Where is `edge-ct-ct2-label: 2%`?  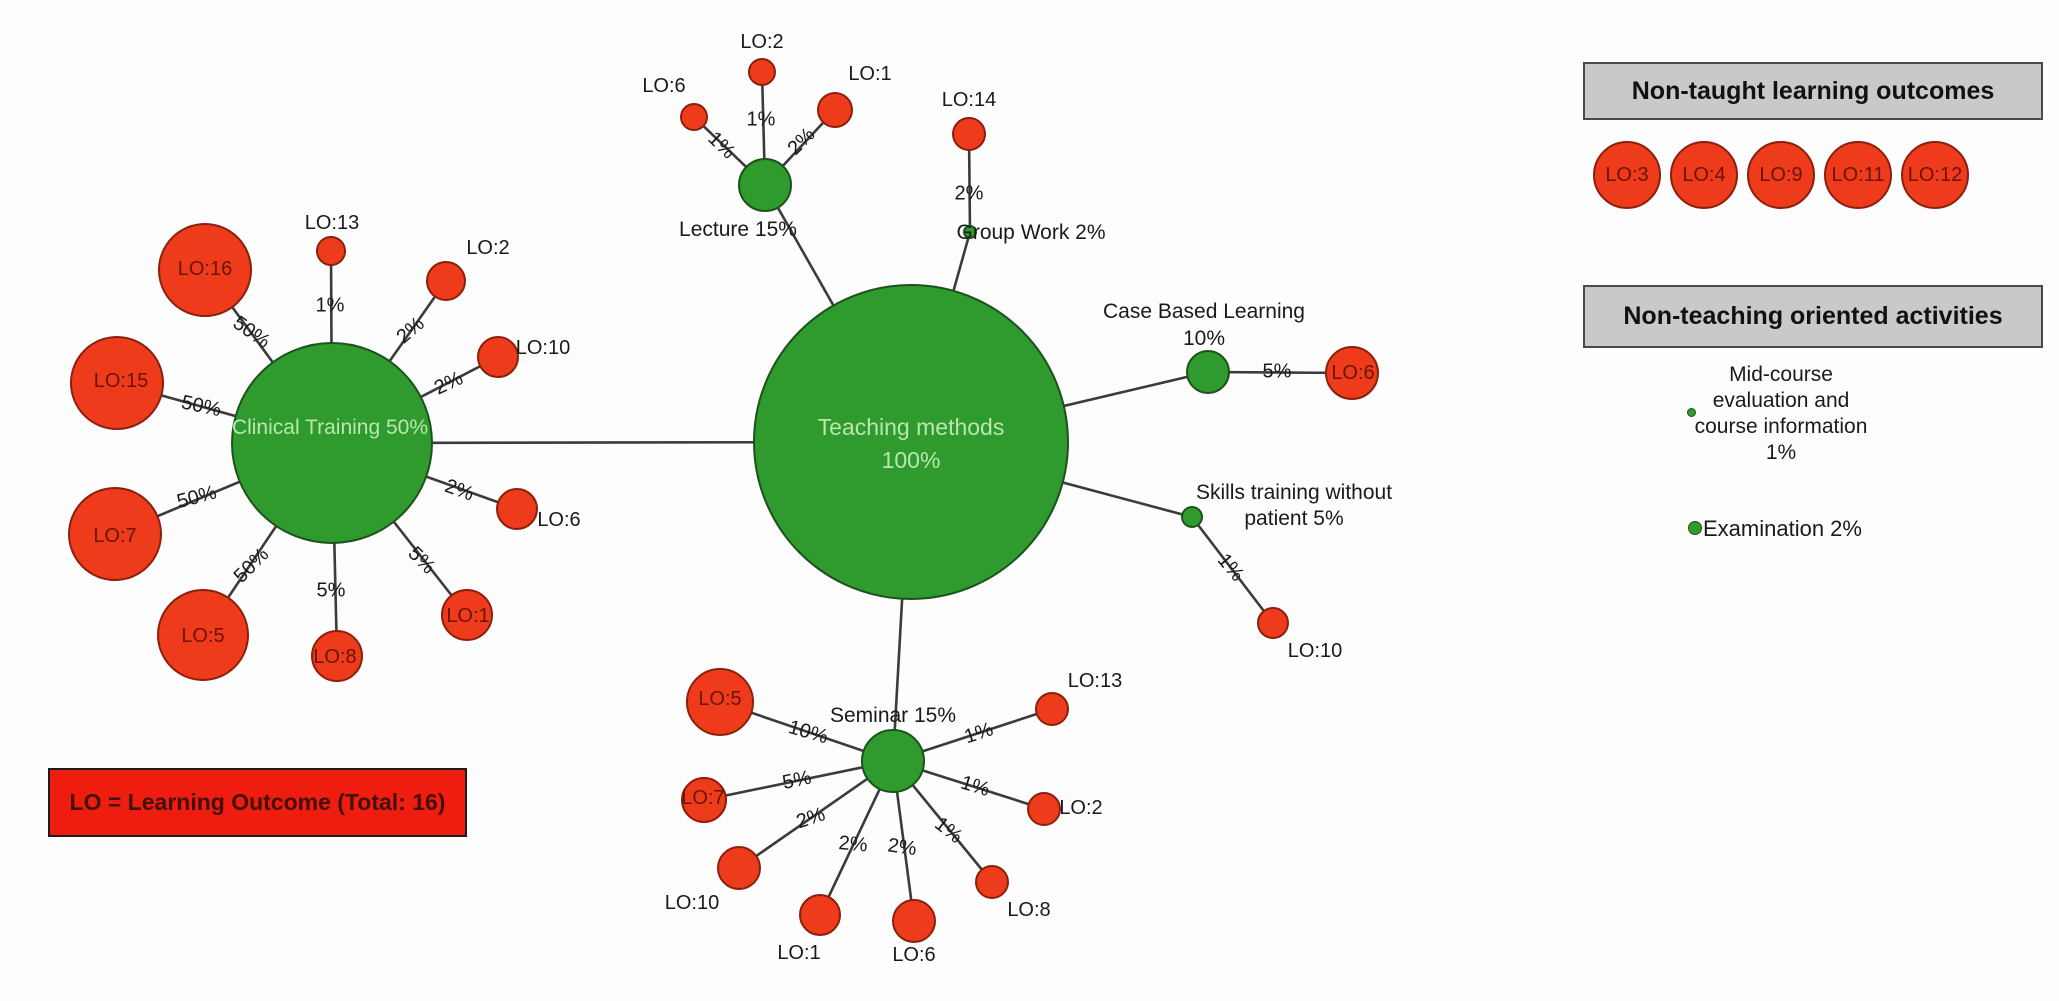 edge-ct-ct2-label: 2% is located at coordinates (410, 331).